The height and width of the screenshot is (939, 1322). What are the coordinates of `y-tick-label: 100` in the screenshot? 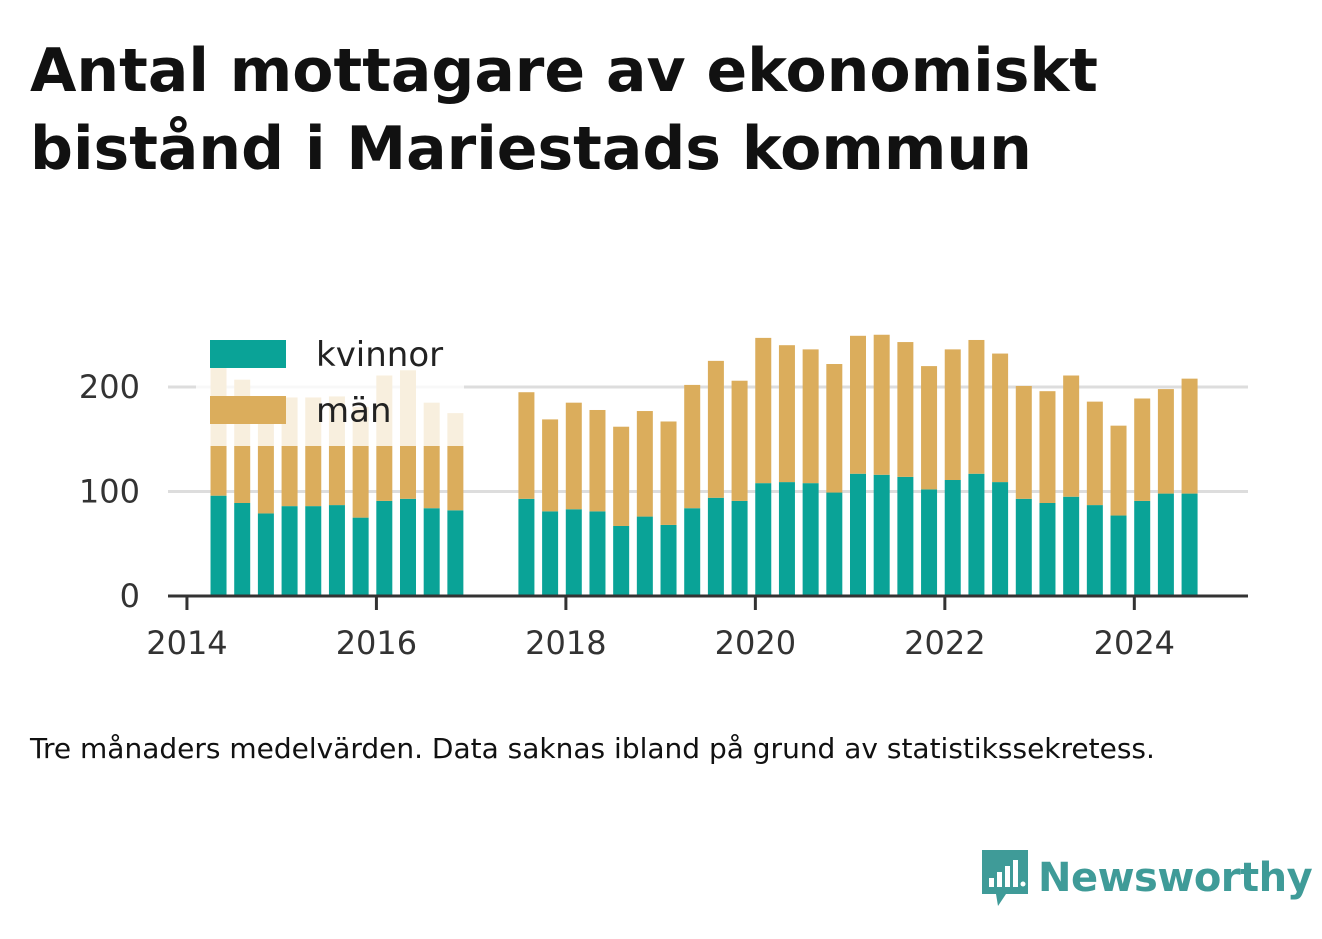 It's located at (109, 492).